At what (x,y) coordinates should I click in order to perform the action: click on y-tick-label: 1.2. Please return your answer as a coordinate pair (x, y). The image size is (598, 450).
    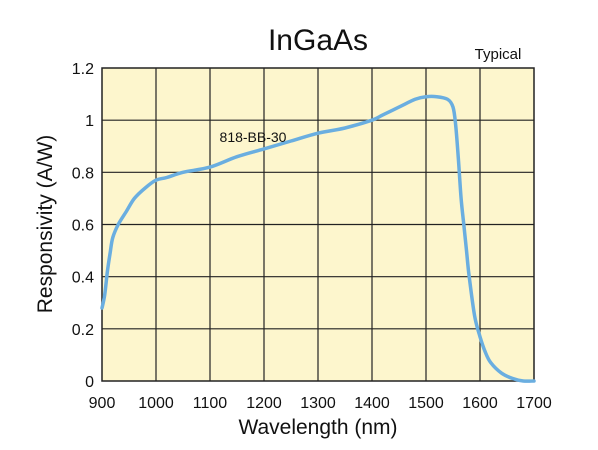
    Looking at the image, I should click on (83, 69).